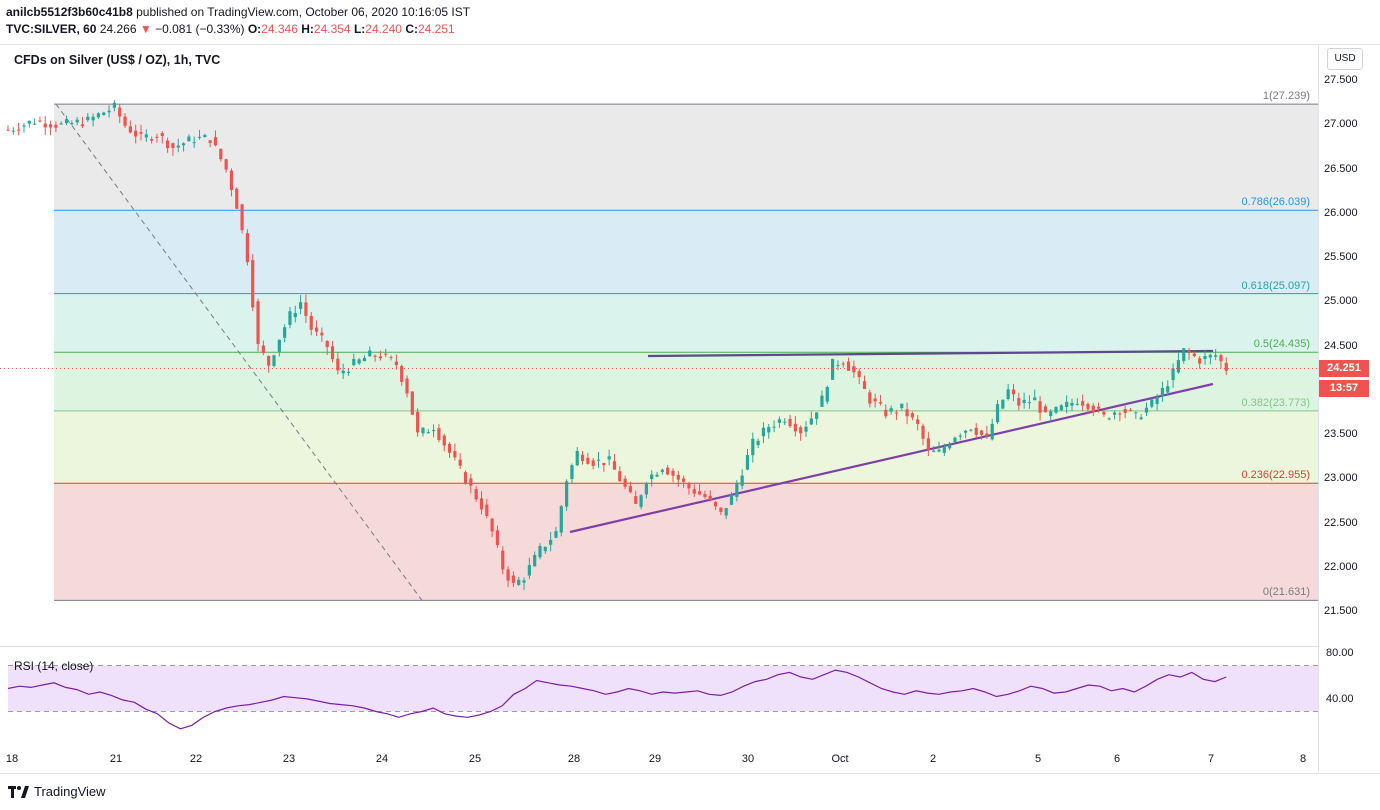 Image resolution: width=1380 pixels, height=810 pixels. Describe the element at coordinates (54, 666) in the screenshot. I see `rsi-legend: RSI (14, close)` at that location.